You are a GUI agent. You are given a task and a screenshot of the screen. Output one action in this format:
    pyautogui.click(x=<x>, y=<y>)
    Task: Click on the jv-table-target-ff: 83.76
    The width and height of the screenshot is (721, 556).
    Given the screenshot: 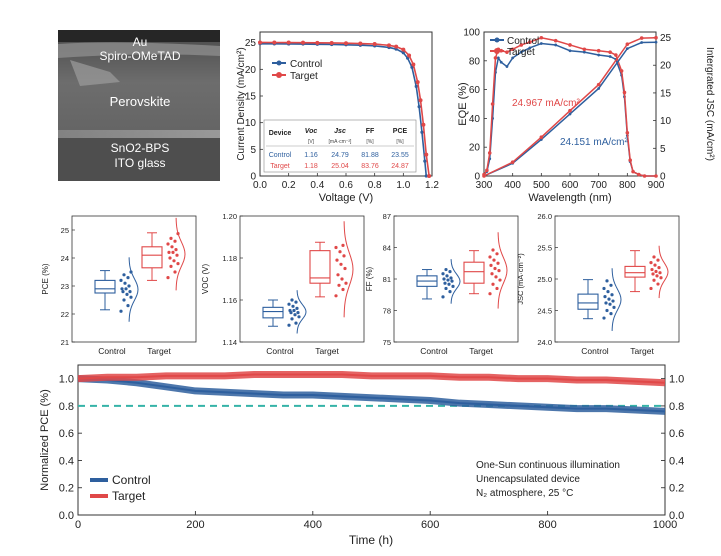 What is the action you would take?
    pyautogui.click(x=370, y=166)
    